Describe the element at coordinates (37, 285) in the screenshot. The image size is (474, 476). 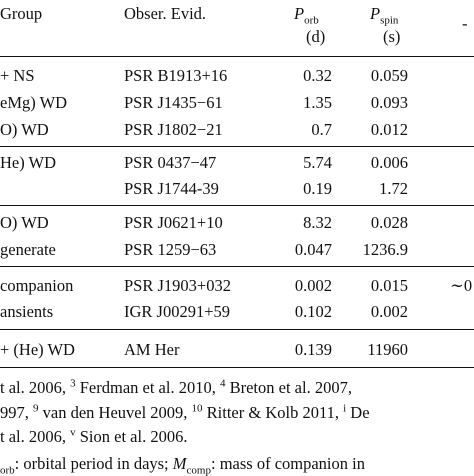
I see `row-7-group: companion` at that location.